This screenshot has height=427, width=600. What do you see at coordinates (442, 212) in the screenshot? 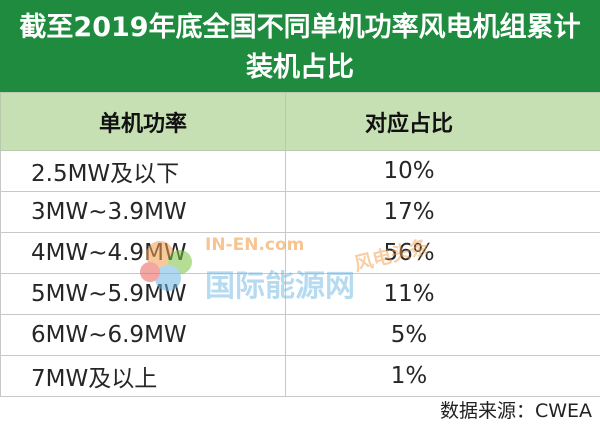
I see `share-cell: 17%` at bounding box center [442, 212].